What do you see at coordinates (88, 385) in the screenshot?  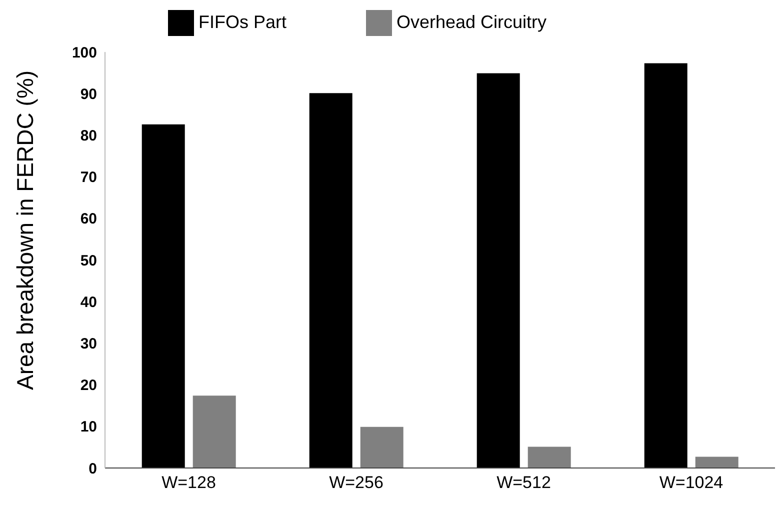 I see `y-tick-label: 20` at bounding box center [88, 385].